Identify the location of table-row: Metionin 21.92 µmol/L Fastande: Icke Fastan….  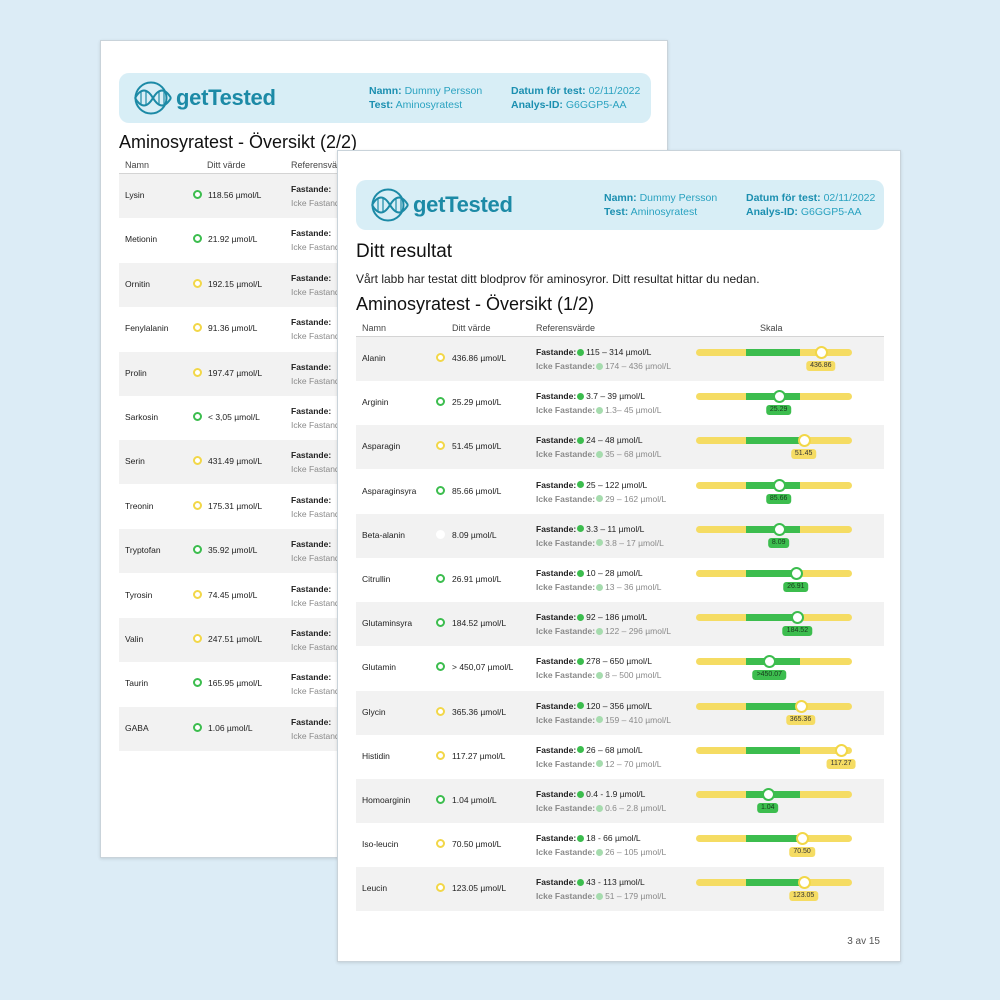
(389, 240).